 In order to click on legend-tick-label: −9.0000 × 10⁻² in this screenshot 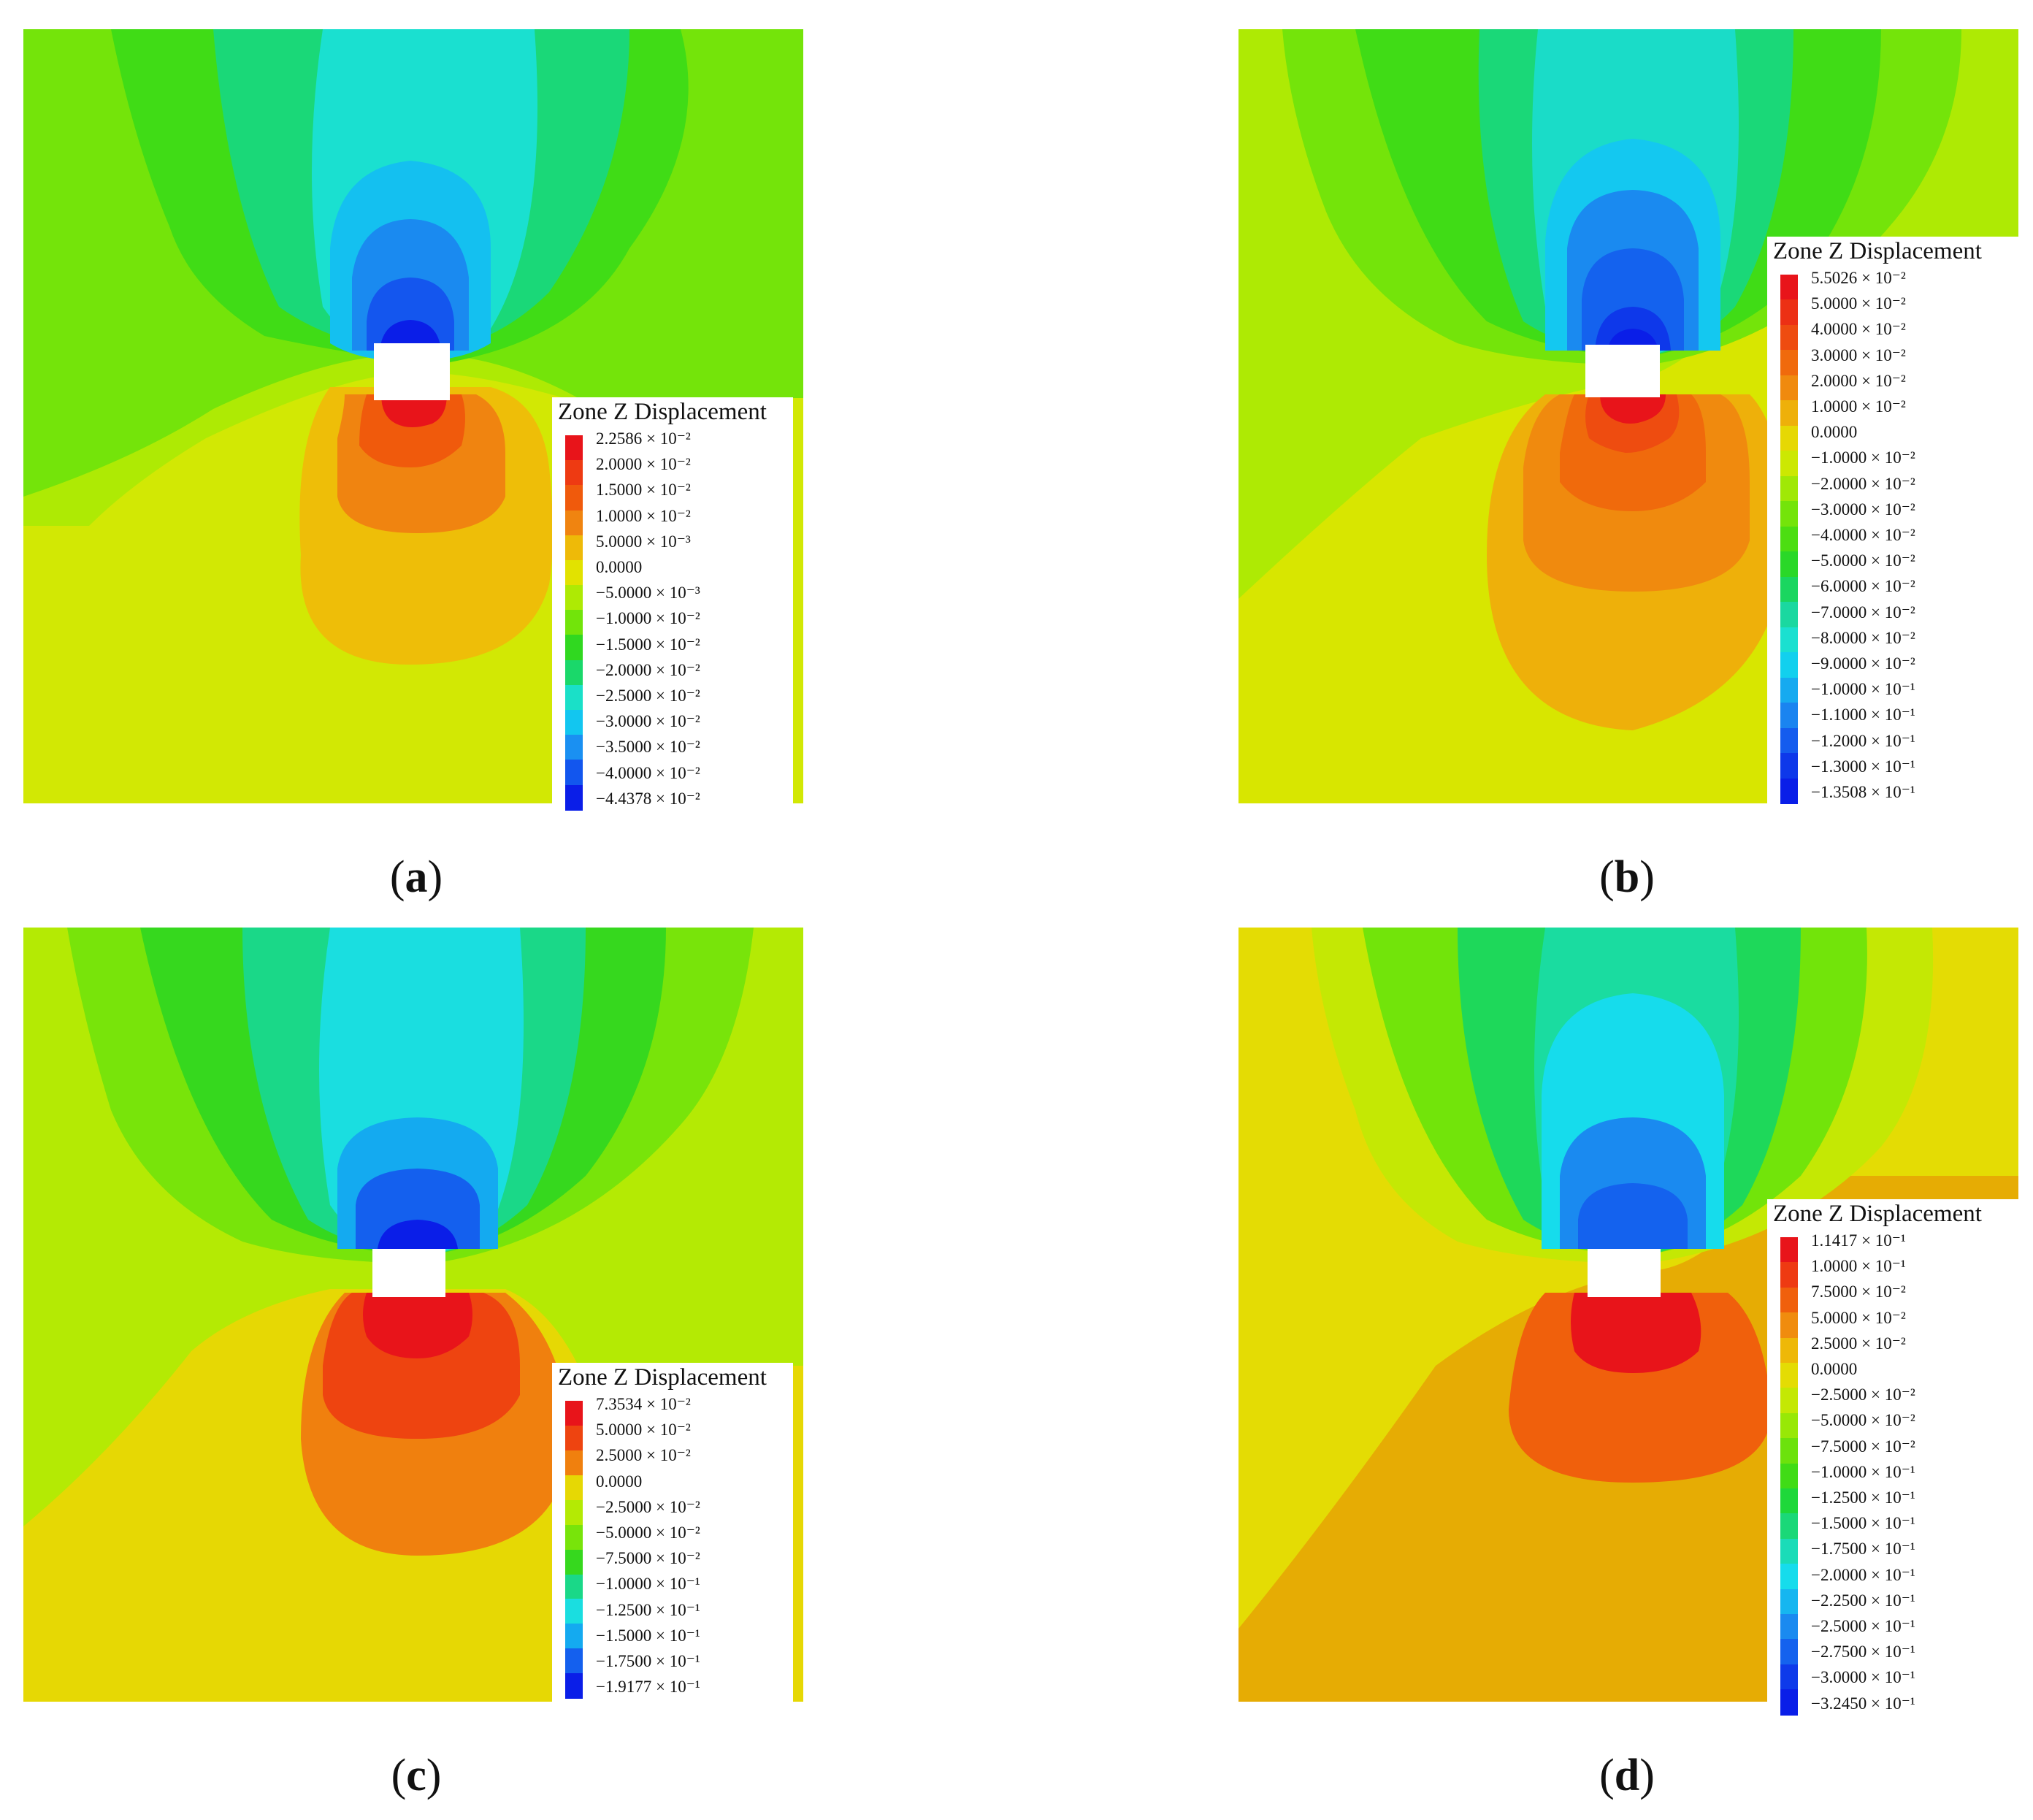, I will do `click(1863, 663)`.